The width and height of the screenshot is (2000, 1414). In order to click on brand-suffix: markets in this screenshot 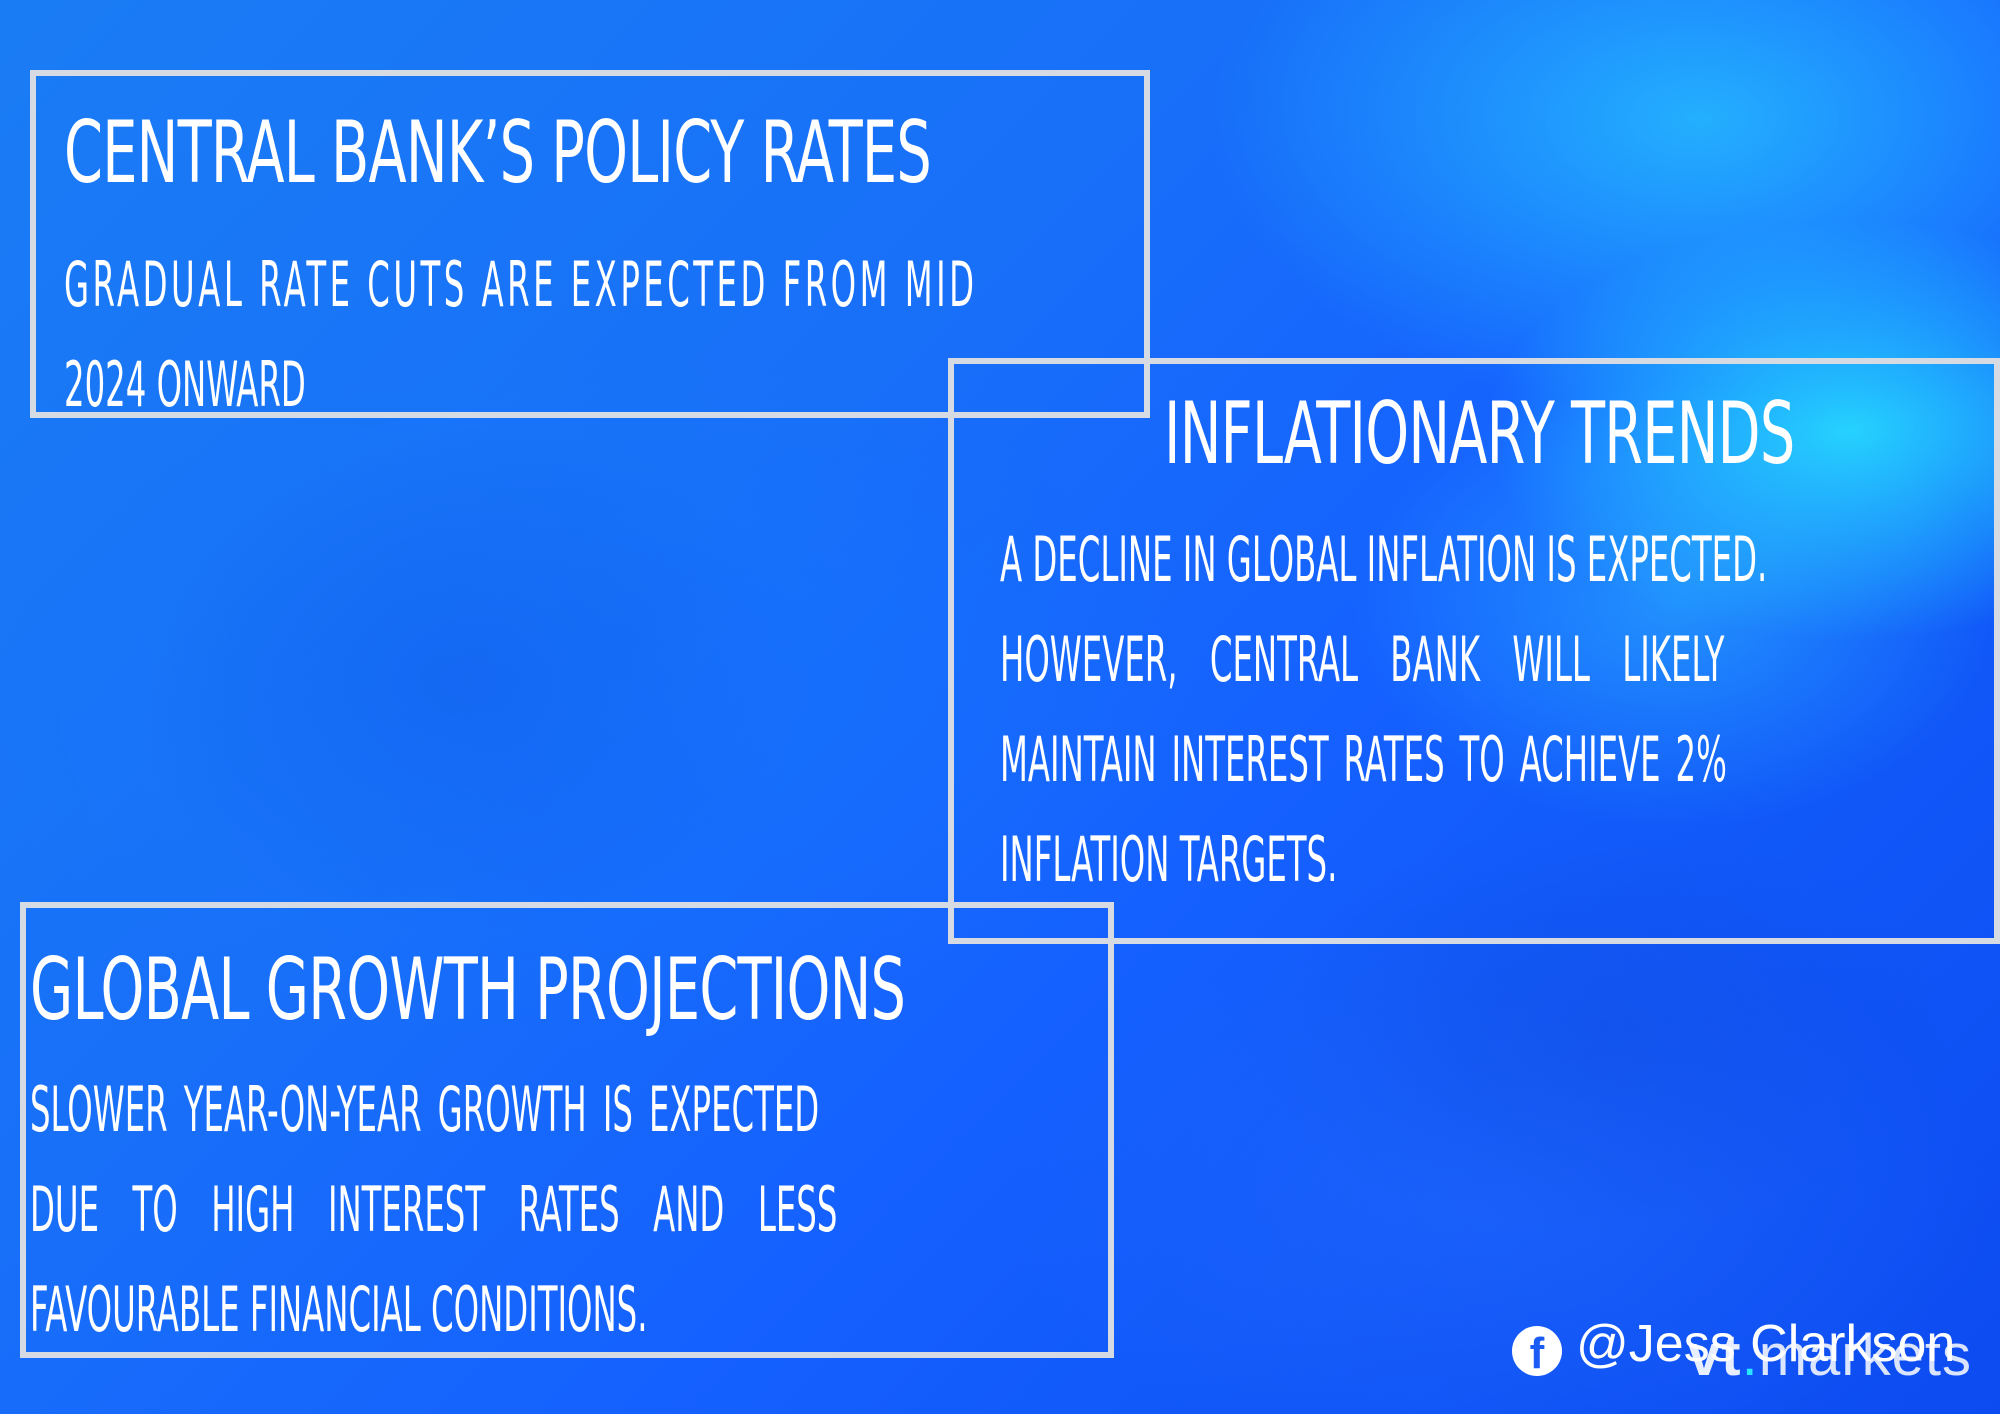, I will do `click(1865, 1355)`.